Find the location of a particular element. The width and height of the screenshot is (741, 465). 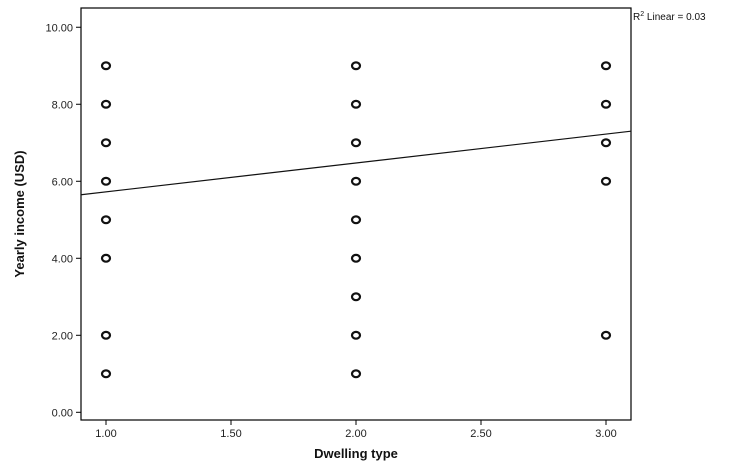

y-axis-title: Yearly income (USD) is located at coordinates (19, 213).